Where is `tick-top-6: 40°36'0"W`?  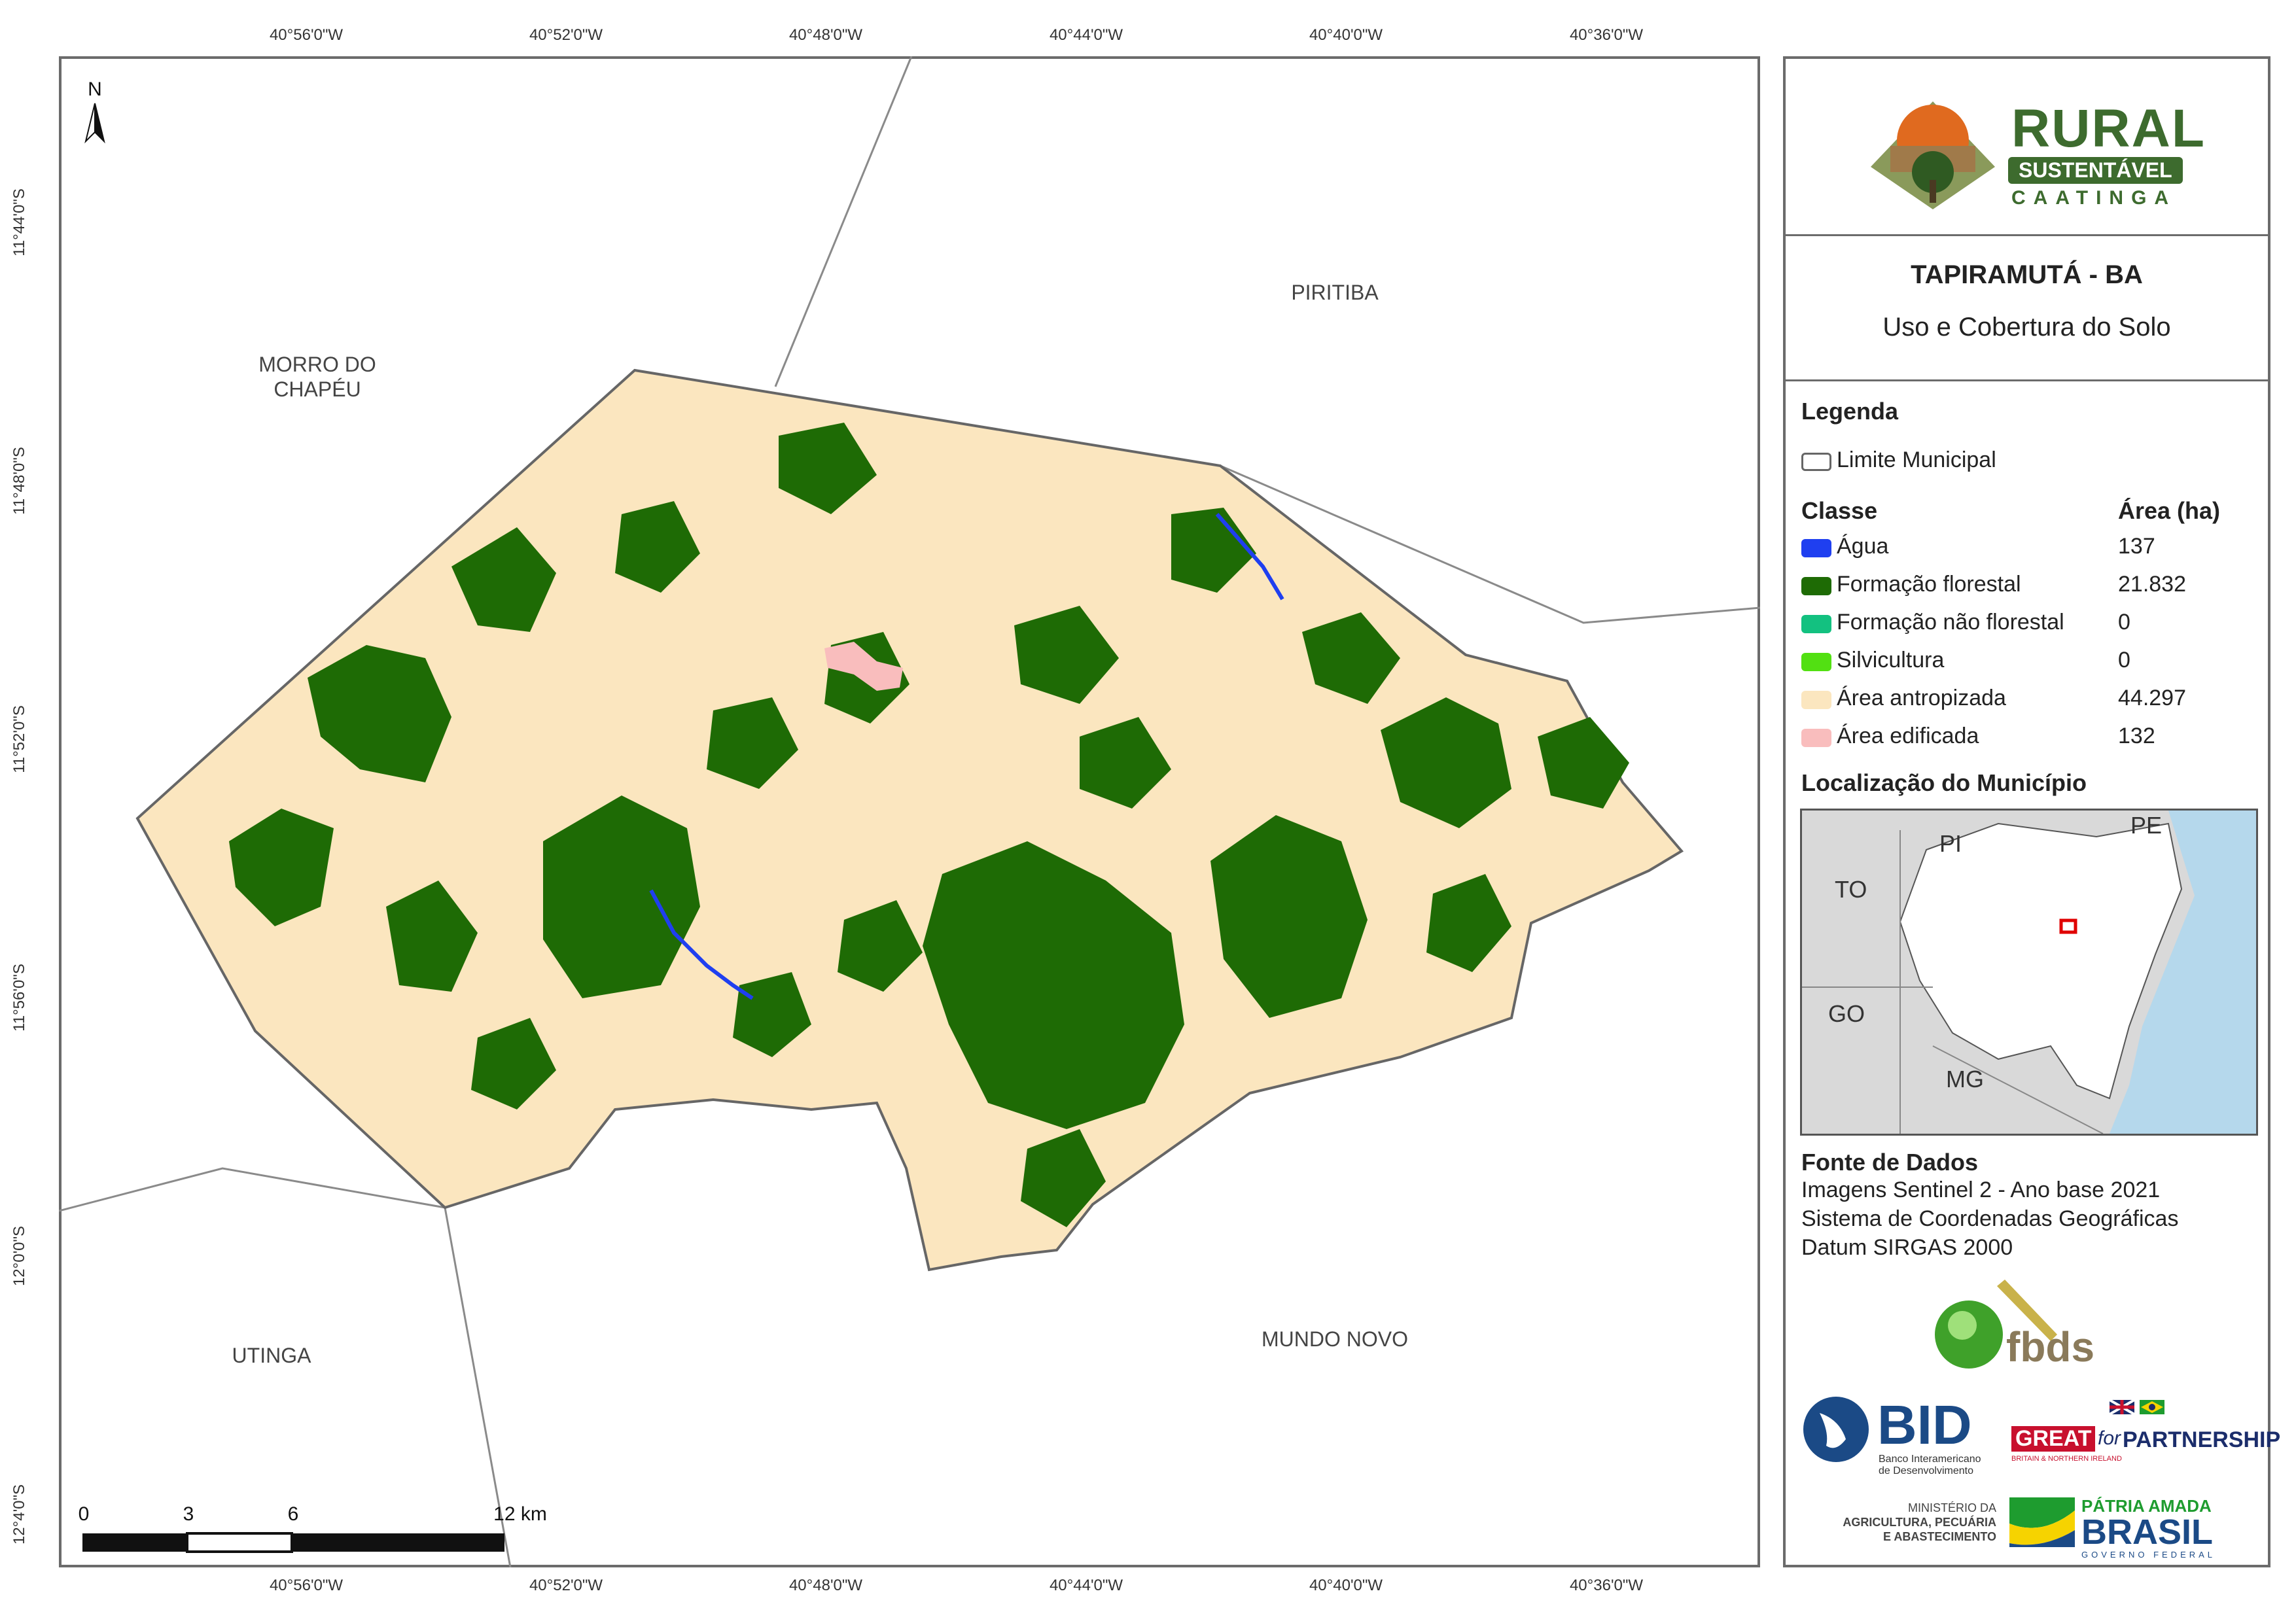 tick-top-6: 40°36'0"W is located at coordinates (1607, 35).